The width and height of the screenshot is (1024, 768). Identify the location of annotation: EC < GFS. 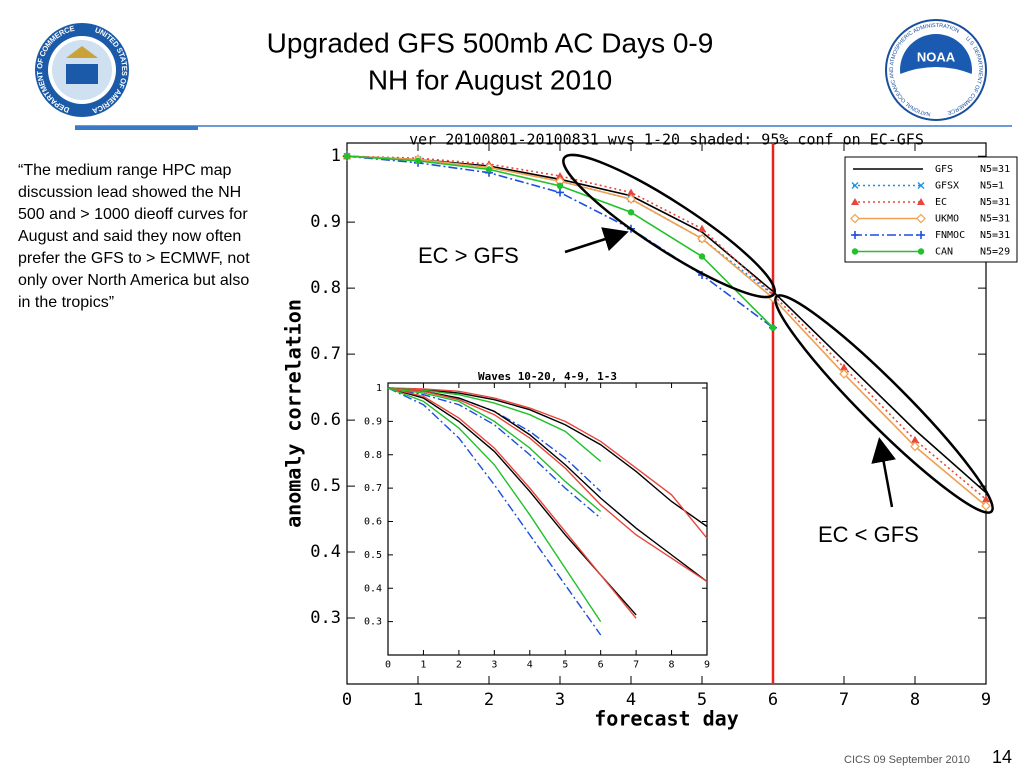
(868, 534).